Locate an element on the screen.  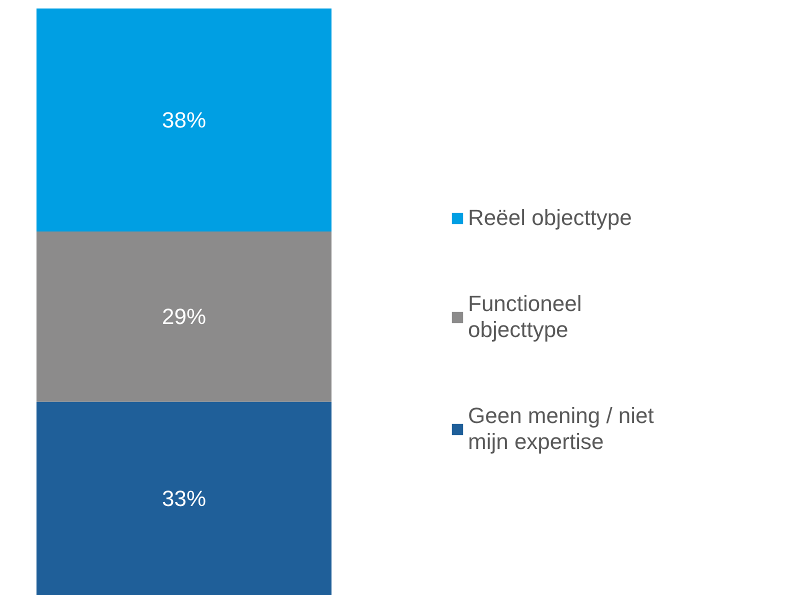
legend-label: Functioneel objecttype is located at coordinates (525, 317).